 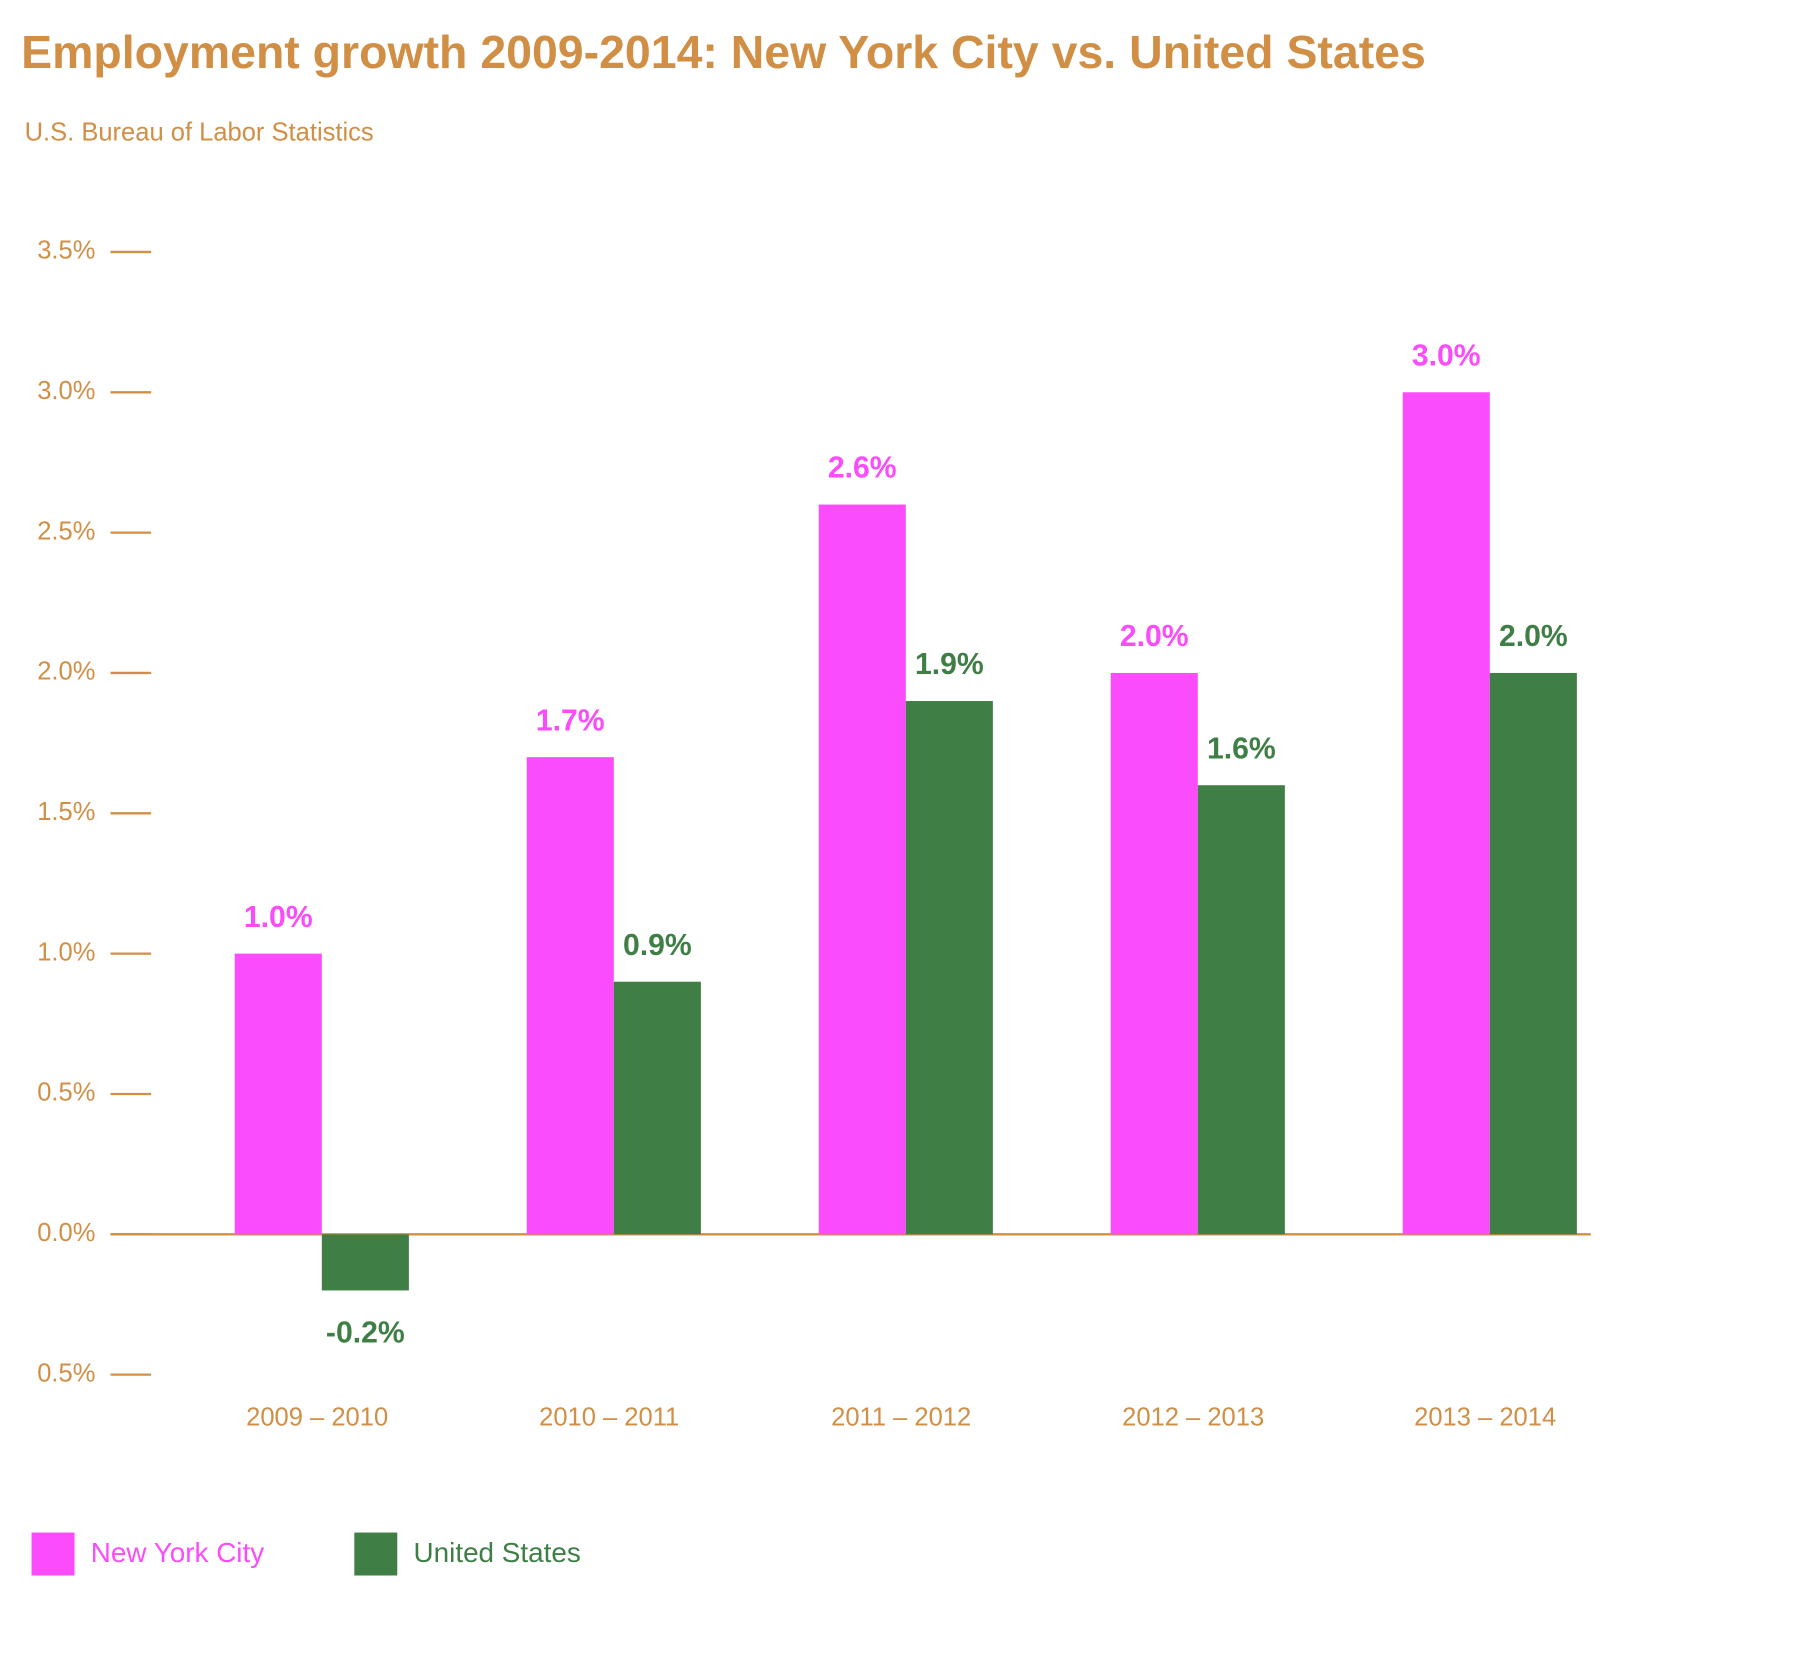 I want to click on chart-subtitle: U.S. Bureau of Labor Statistics, so click(x=199, y=132).